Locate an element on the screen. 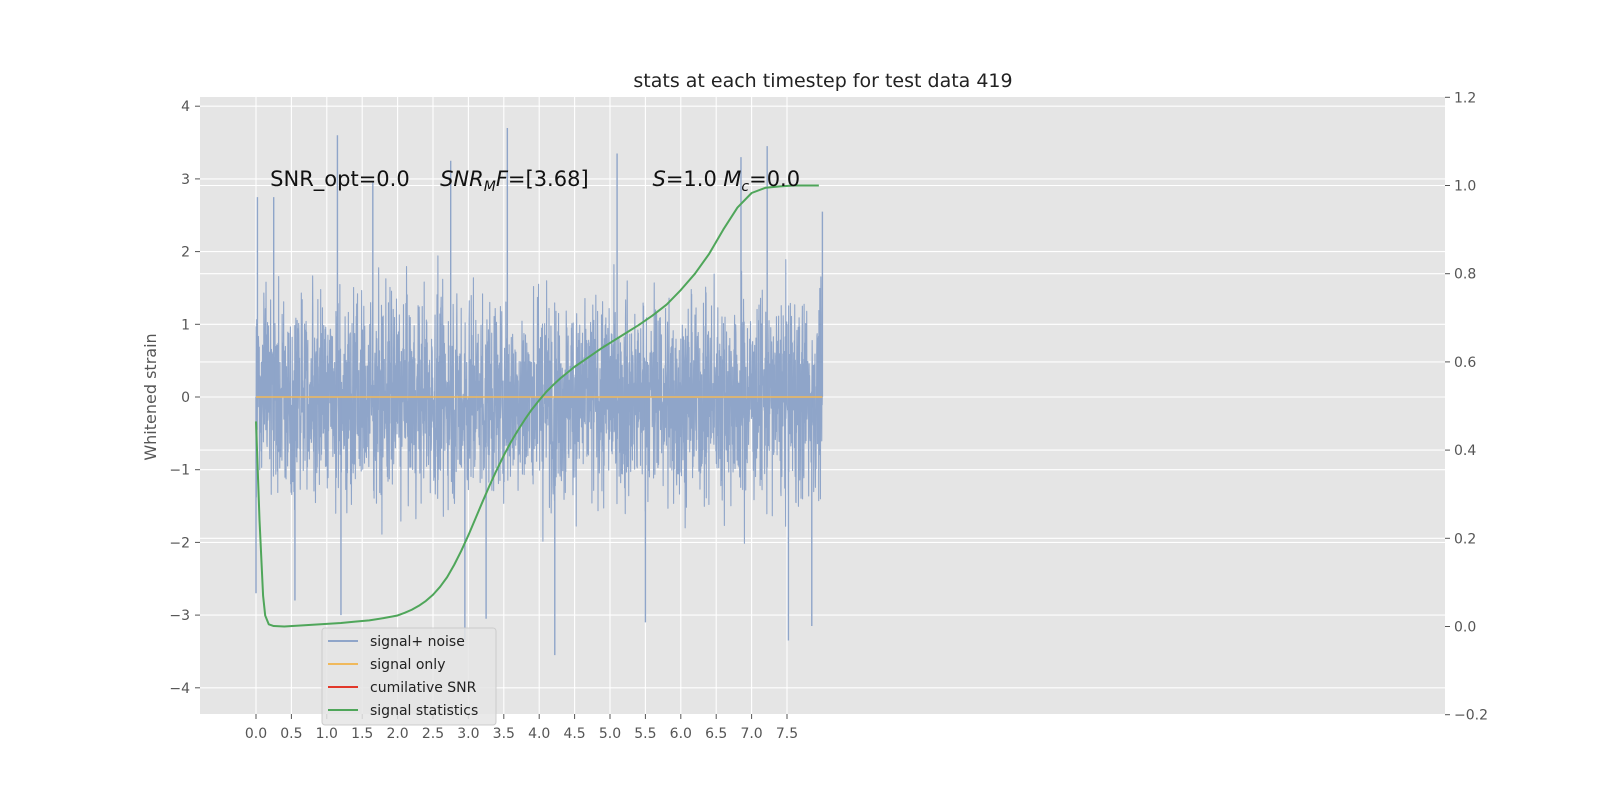  y-axis-label: Whitened strain is located at coordinates (150, 396).